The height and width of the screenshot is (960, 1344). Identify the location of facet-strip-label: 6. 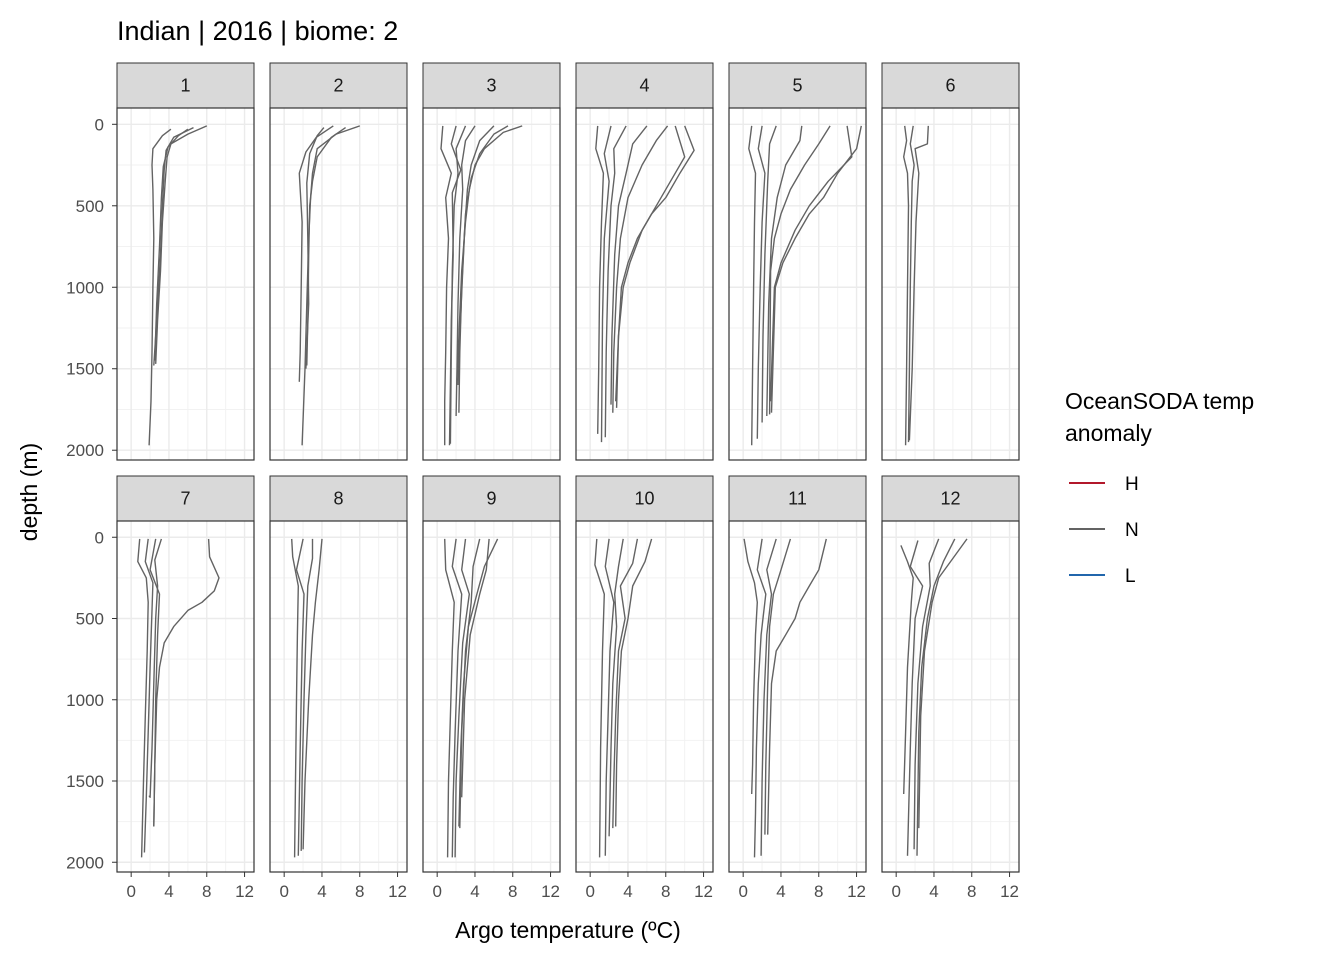
(950, 86).